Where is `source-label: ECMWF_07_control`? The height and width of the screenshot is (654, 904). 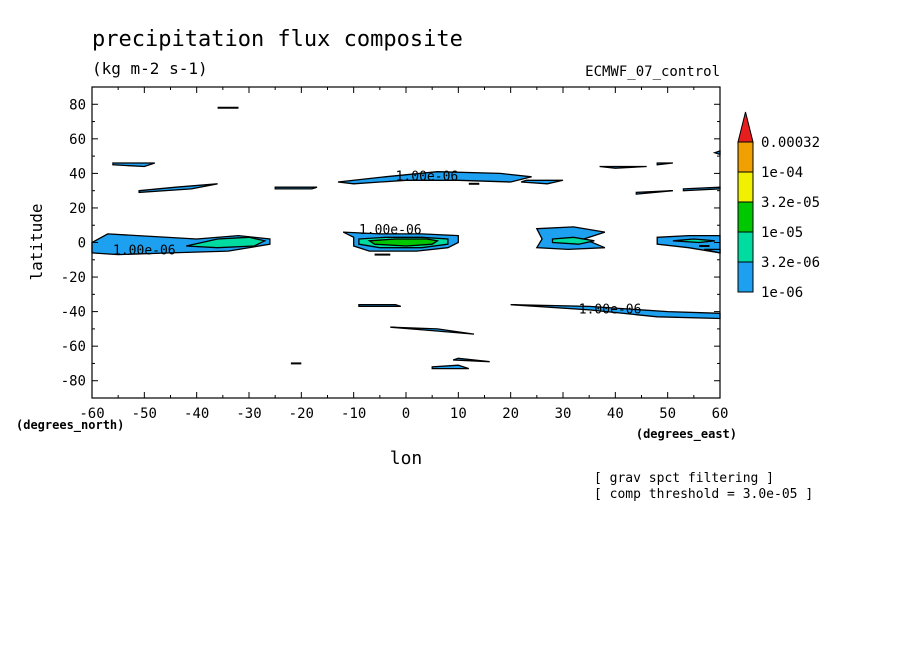 source-label: ECMWF_07_control is located at coordinates (652, 72).